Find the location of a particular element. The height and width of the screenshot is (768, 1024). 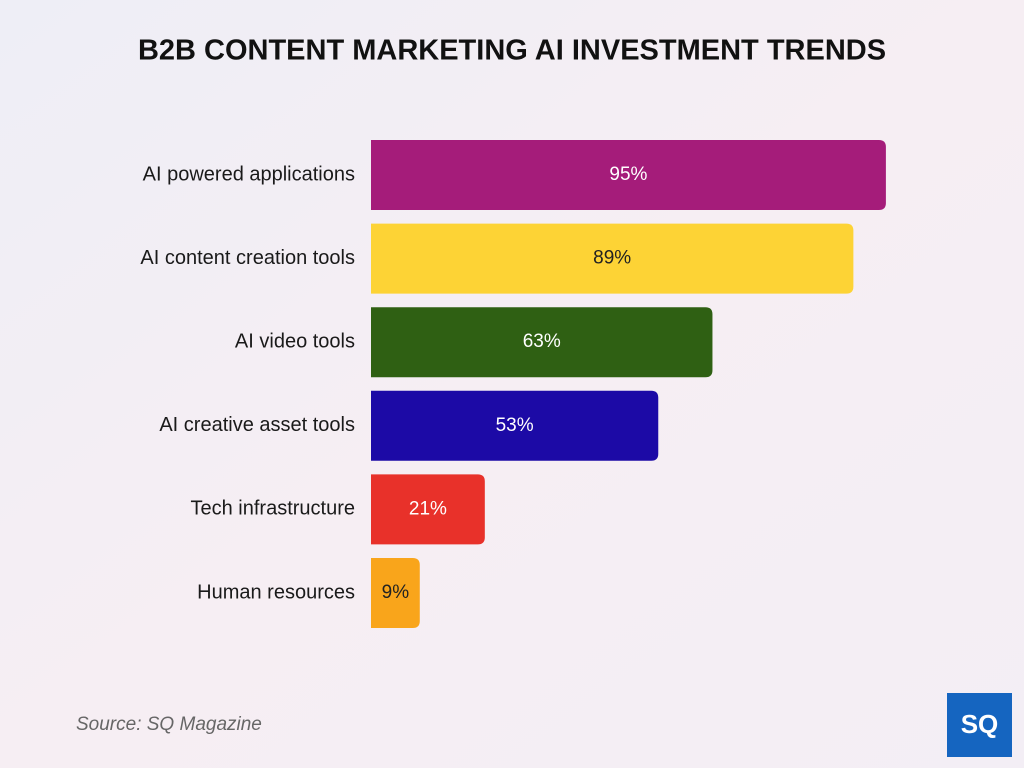

value-label: 63% is located at coordinates (542, 341).